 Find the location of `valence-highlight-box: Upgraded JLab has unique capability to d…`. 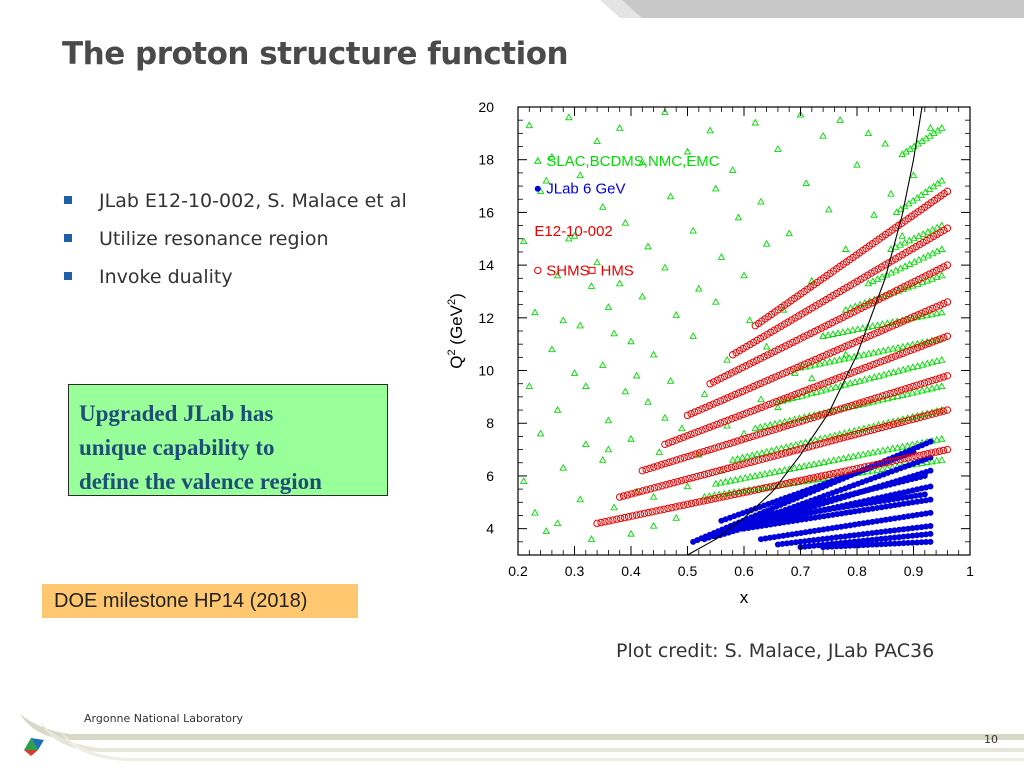

valence-highlight-box: Upgraded JLab has unique capability to d… is located at coordinates (228, 440).